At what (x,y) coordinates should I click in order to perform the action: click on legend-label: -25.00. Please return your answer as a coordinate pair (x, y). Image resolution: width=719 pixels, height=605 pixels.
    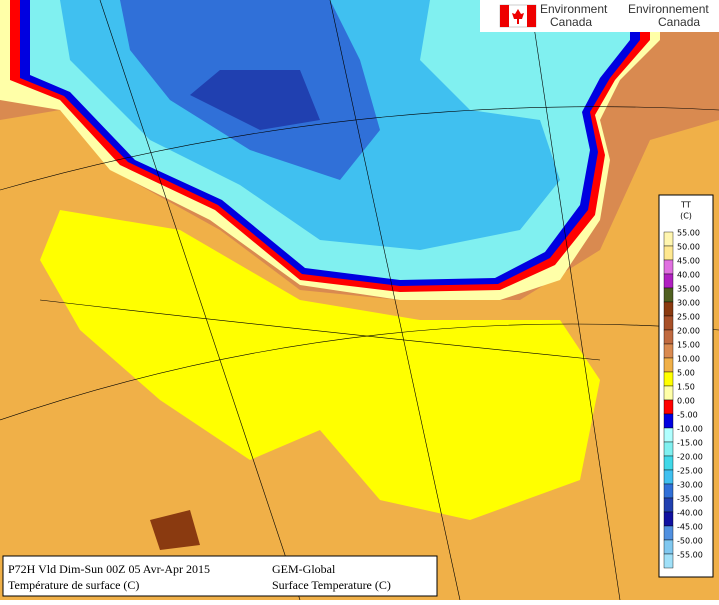
    Looking at the image, I should click on (690, 471).